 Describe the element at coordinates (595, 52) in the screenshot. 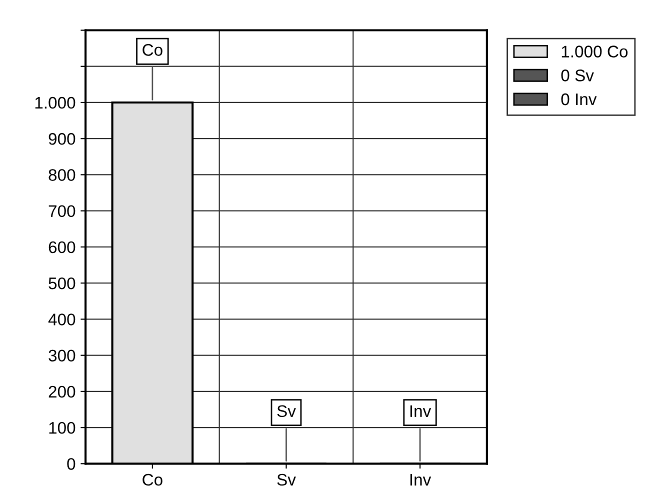

I see `legend-label: 1.000 Co` at that location.